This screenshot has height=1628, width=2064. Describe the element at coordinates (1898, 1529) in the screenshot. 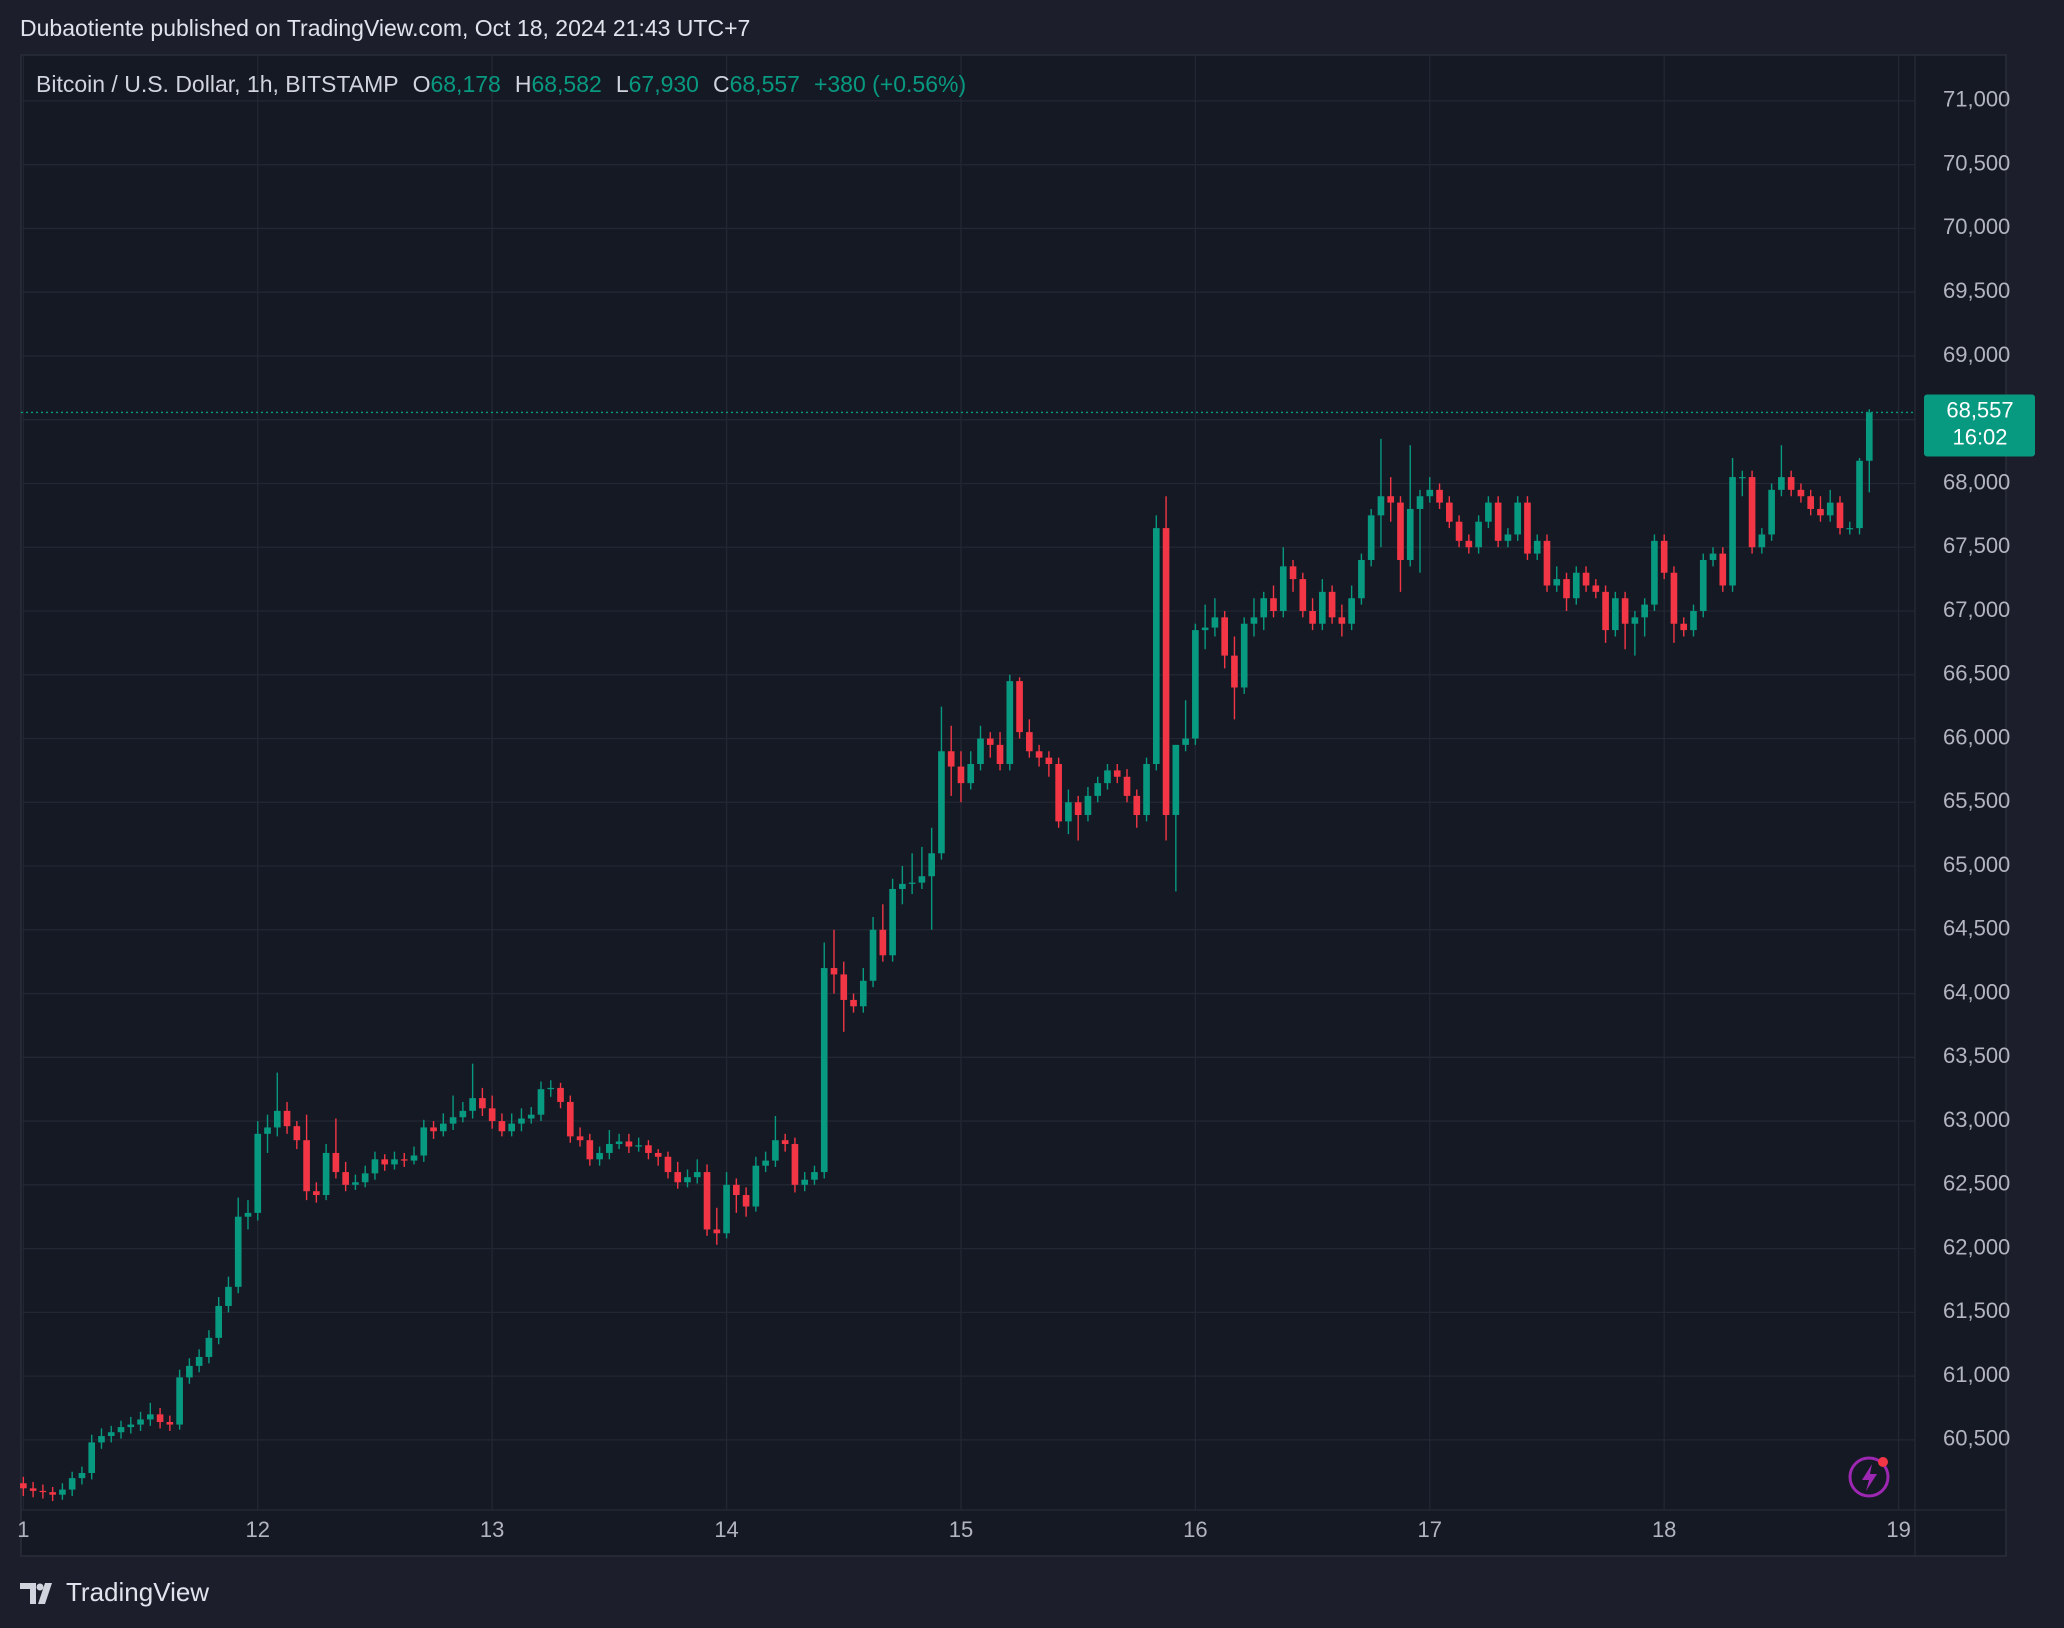

I see `x-tick-label: 19` at that location.